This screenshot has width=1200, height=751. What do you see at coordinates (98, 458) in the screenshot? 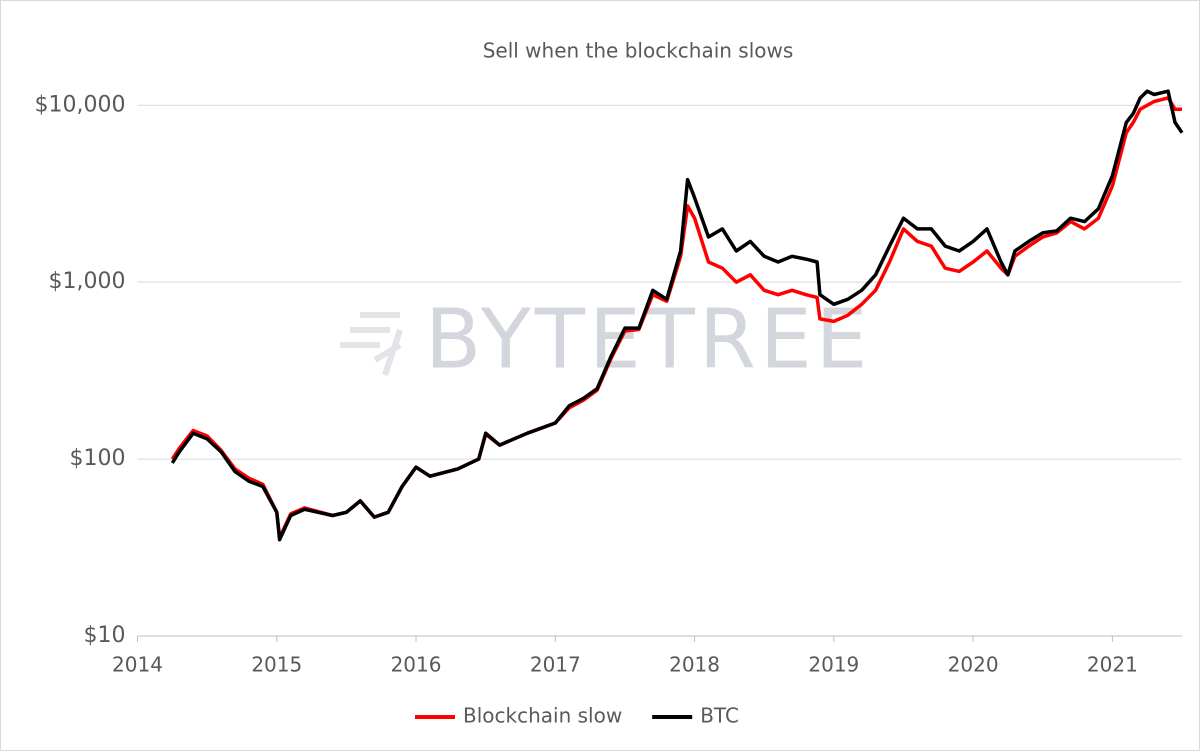
I see `y-tick-label: $100` at bounding box center [98, 458].